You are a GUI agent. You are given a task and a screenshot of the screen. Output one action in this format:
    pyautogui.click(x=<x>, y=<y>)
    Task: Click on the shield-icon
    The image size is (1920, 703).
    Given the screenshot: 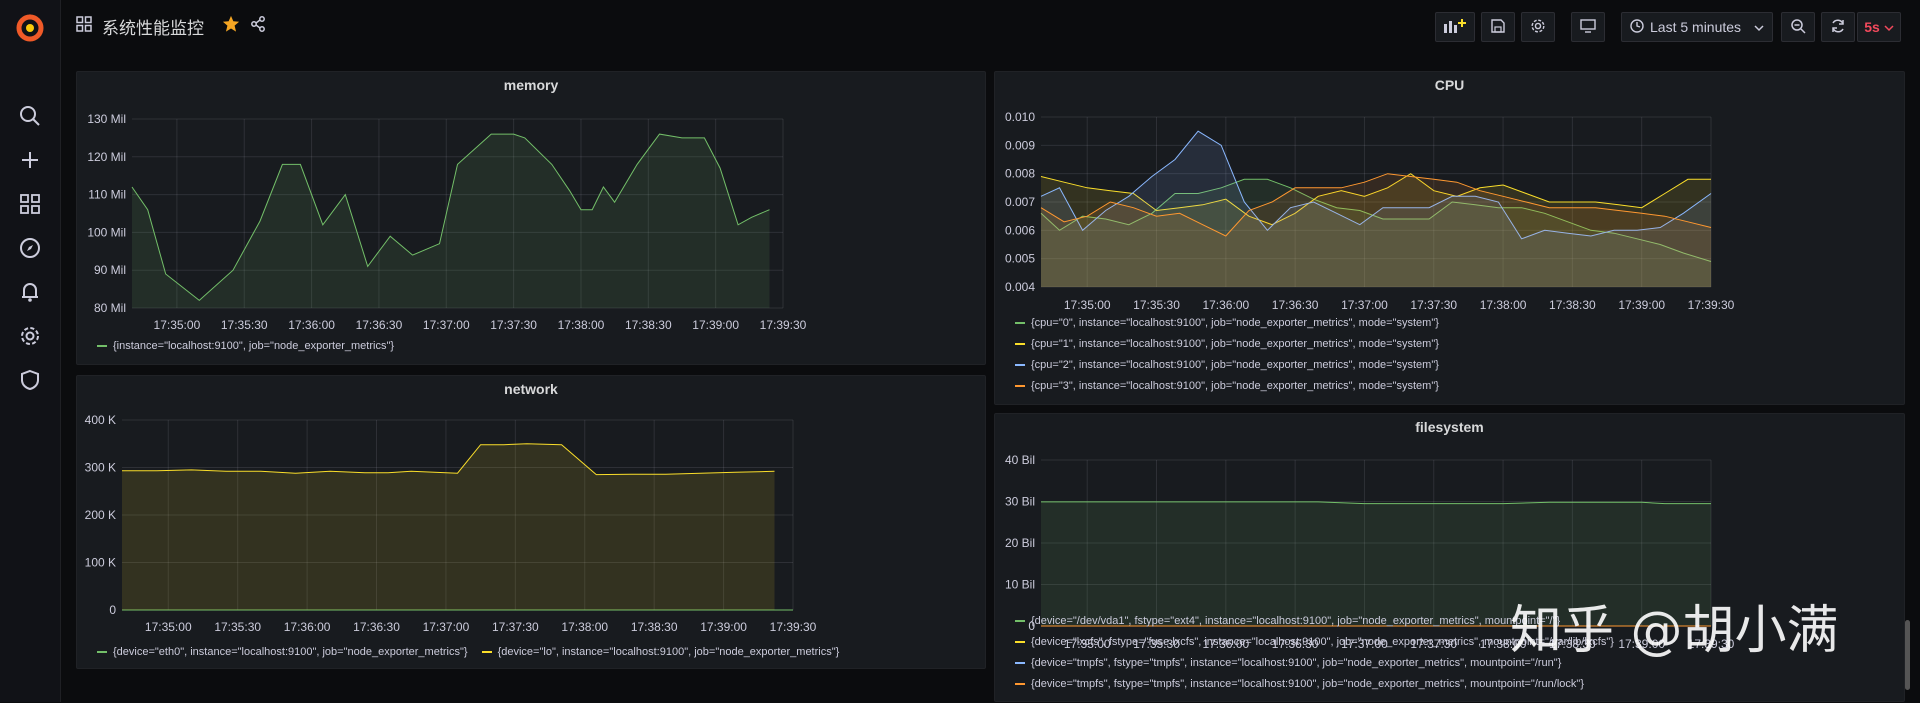 What is the action you would take?
    pyautogui.click(x=30, y=380)
    